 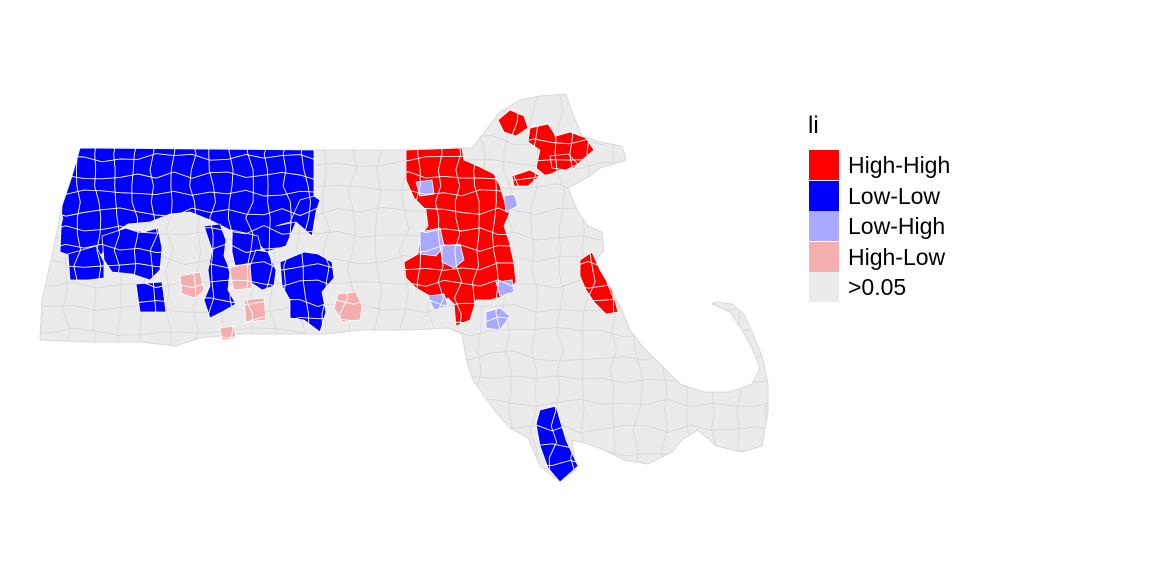 What do you see at coordinates (877, 287) in the screenshot?
I see `legend-label-not-significant: >0.05` at bounding box center [877, 287].